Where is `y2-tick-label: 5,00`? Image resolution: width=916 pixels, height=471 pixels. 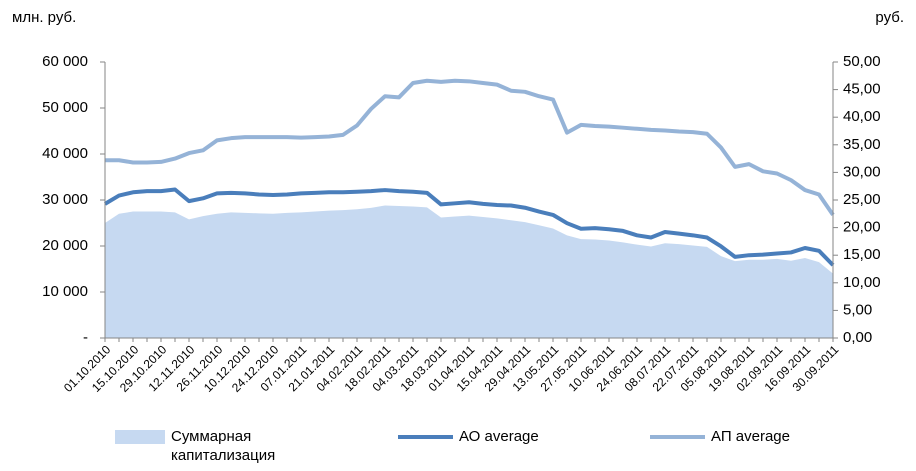
y2-tick-label: 5,00 is located at coordinates (857, 309).